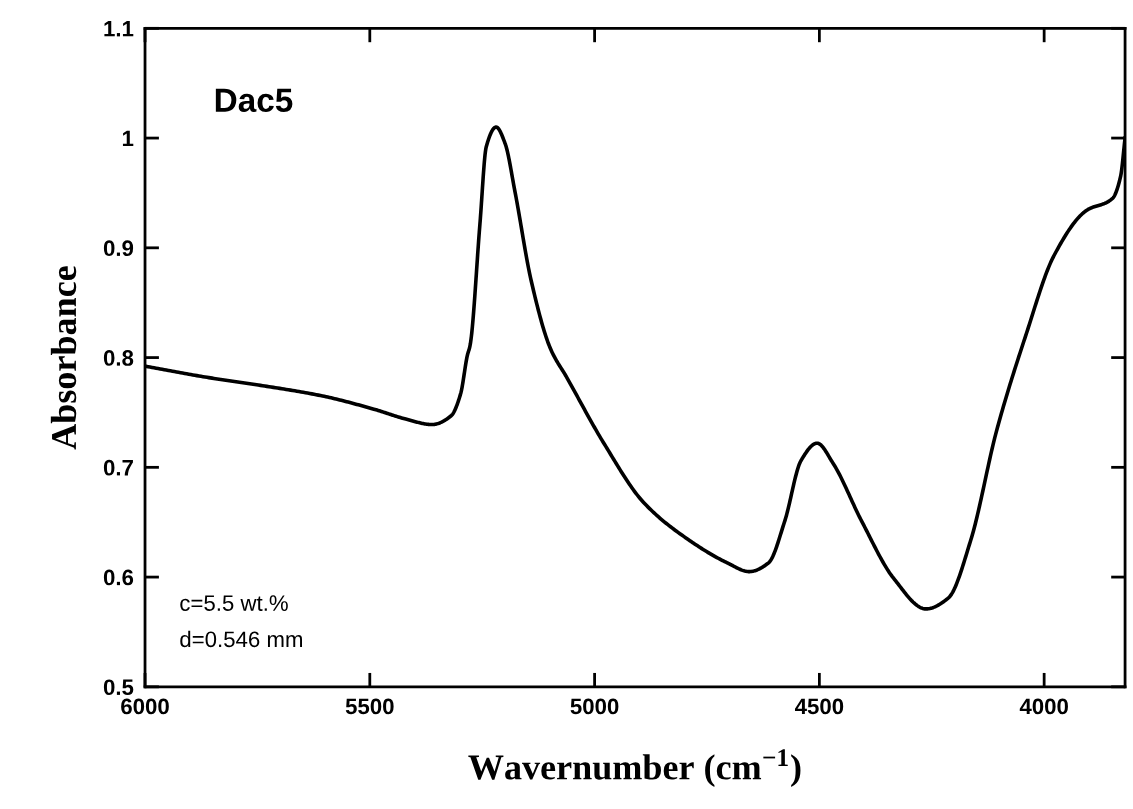 The height and width of the screenshot is (809, 1133). Describe the element at coordinates (118, 467) in the screenshot. I see `y-tick-label: 0.7` at that location.